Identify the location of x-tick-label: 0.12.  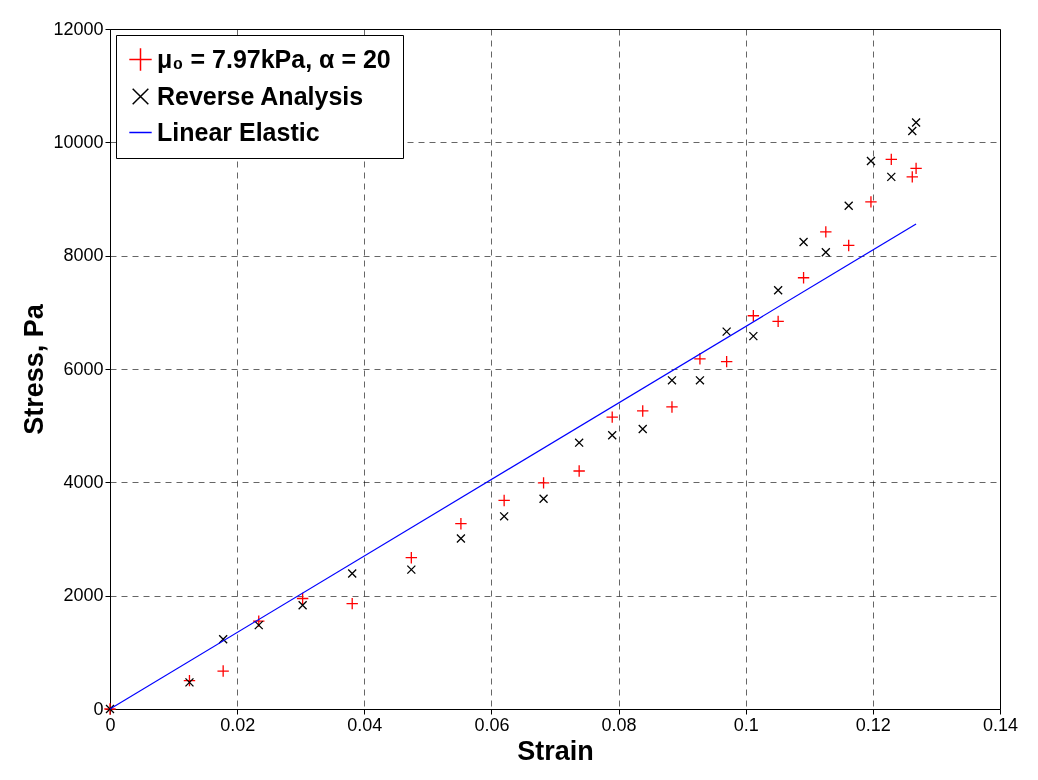
(873, 724).